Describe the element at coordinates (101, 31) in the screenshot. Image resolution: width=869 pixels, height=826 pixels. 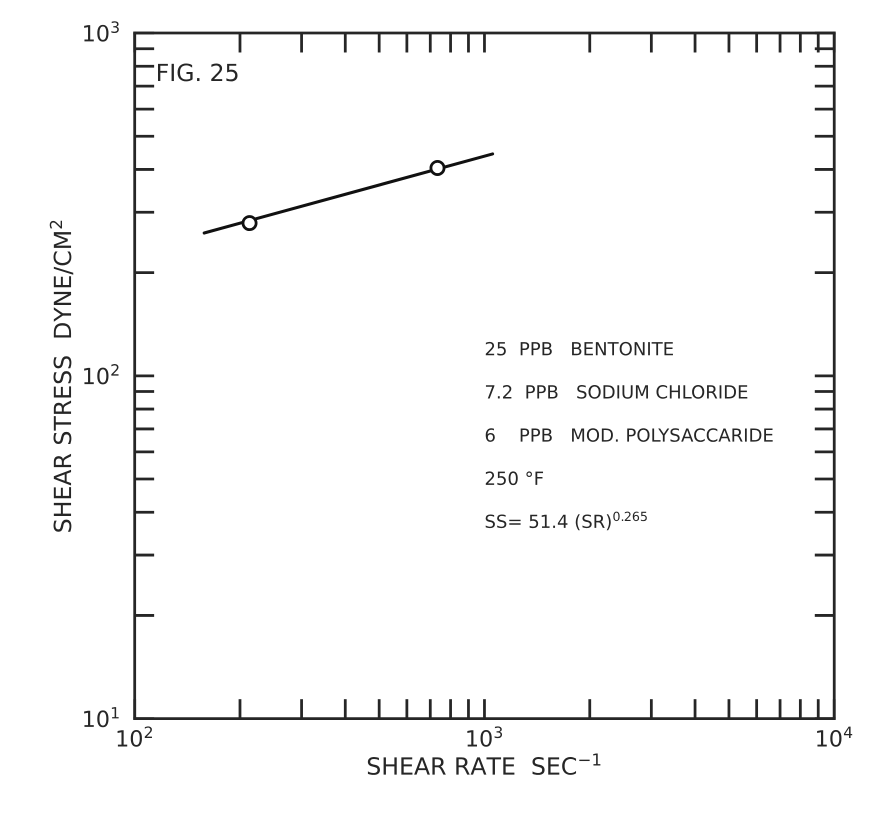
I see `y-tick-label: 10$^{3}$` at that location.